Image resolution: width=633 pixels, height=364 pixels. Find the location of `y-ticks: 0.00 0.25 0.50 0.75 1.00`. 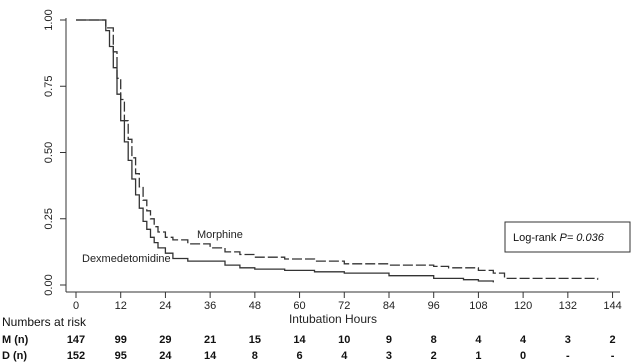

y-ticks: 0.00 0.25 0.50 0.75 1.00 is located at coordinates (54, 152).